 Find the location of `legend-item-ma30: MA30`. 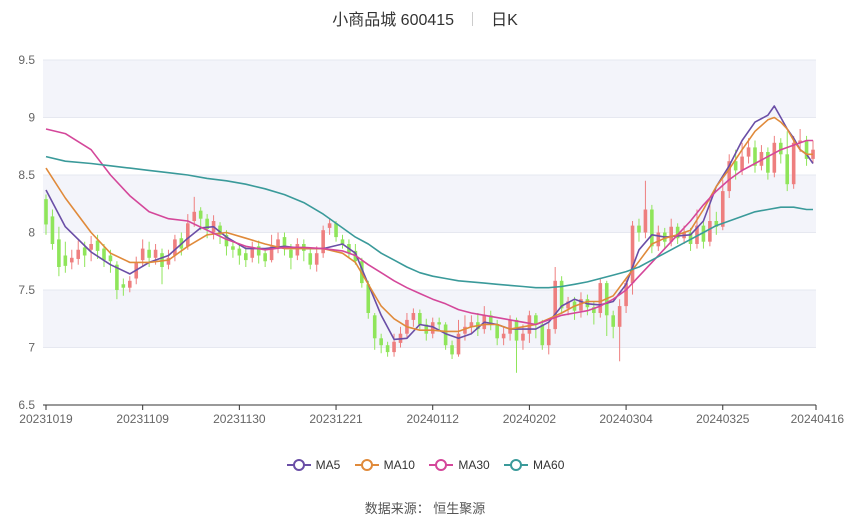

legend-item-ma30: MA30 is located at coordinates (459, 465).